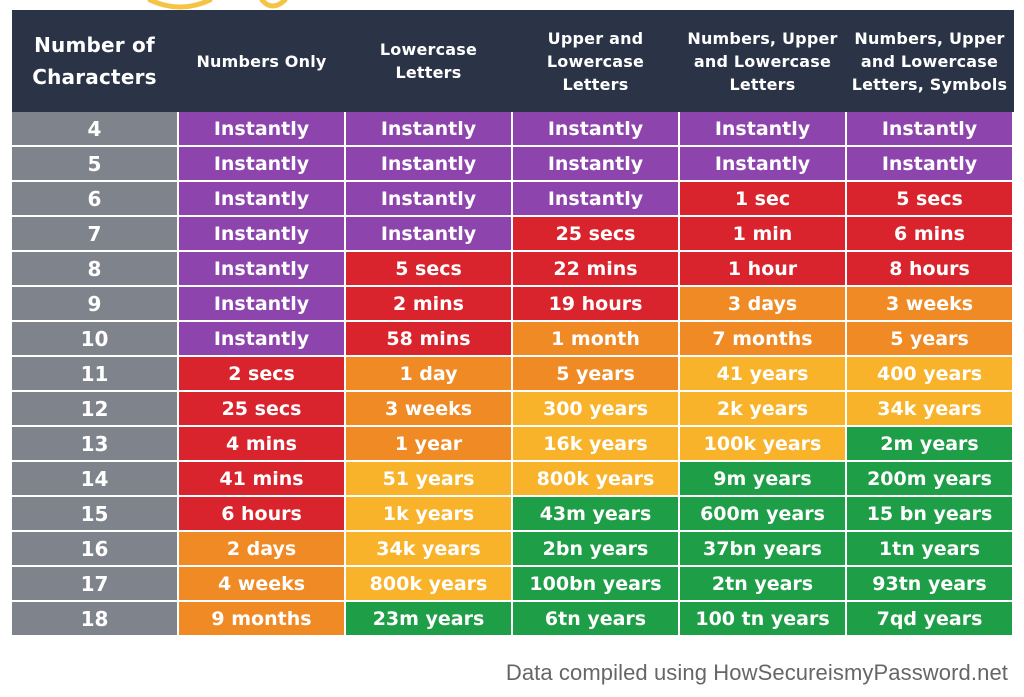 The width and height of the screenshot is (1024, 697). Describe the element at coordinates (763, 549) in the screenshot. I see `crack-time-cell: 37bn years` at that location.